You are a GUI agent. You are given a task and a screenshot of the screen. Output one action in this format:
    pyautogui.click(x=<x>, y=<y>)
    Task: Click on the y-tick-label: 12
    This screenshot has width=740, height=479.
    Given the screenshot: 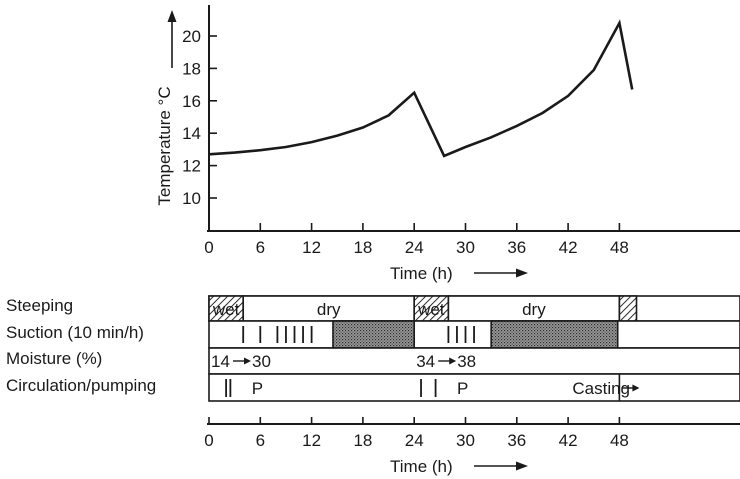 What is the action you would take?
    pyautogui.click(x=191, y=166)
    